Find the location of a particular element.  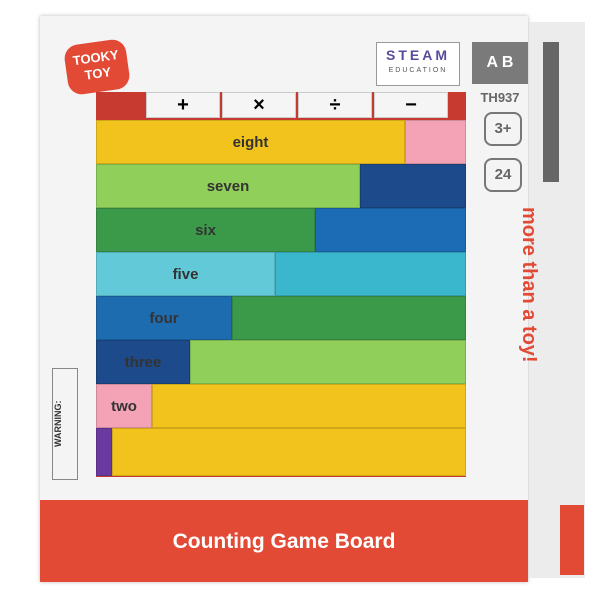

product-code: TH937 is located at coordinates (500, 97).